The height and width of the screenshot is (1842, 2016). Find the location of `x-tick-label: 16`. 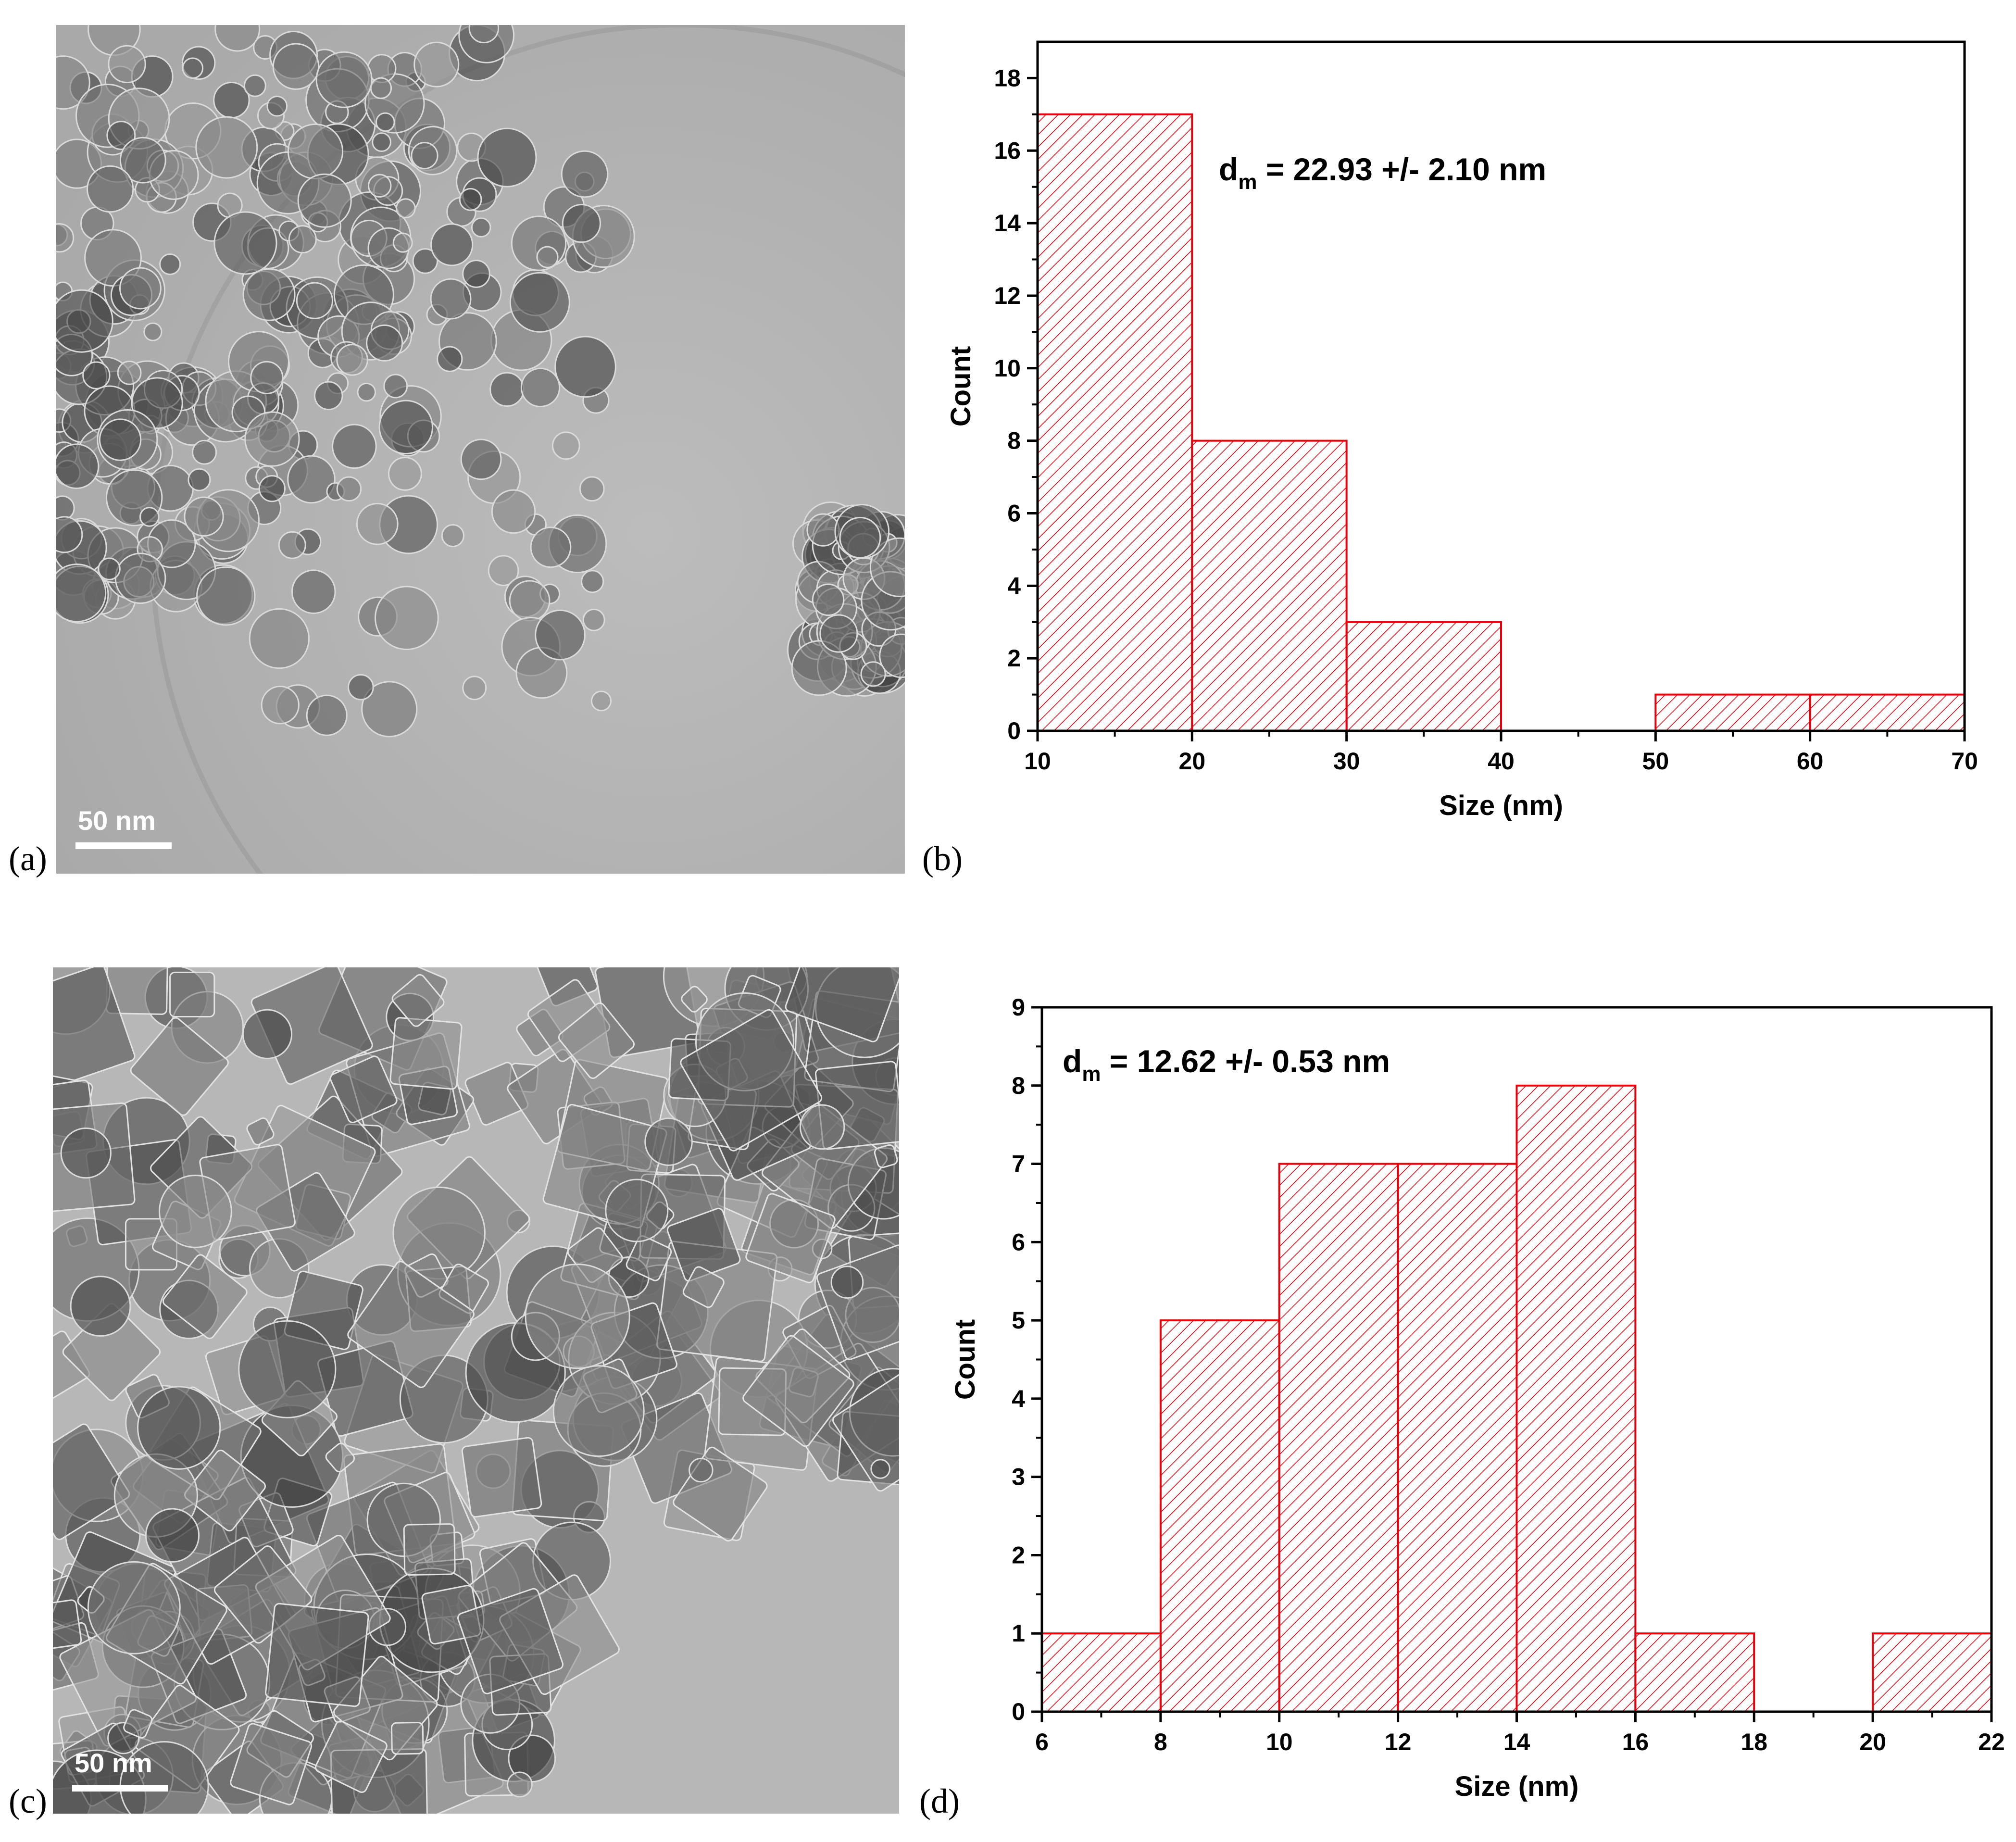

x-tick-label: 16 is located at coordinates (1635, 1742).